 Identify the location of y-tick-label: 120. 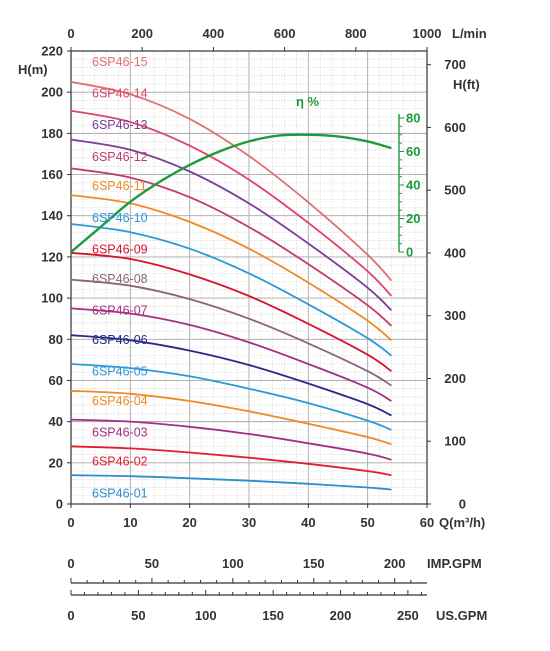
(52, 256).